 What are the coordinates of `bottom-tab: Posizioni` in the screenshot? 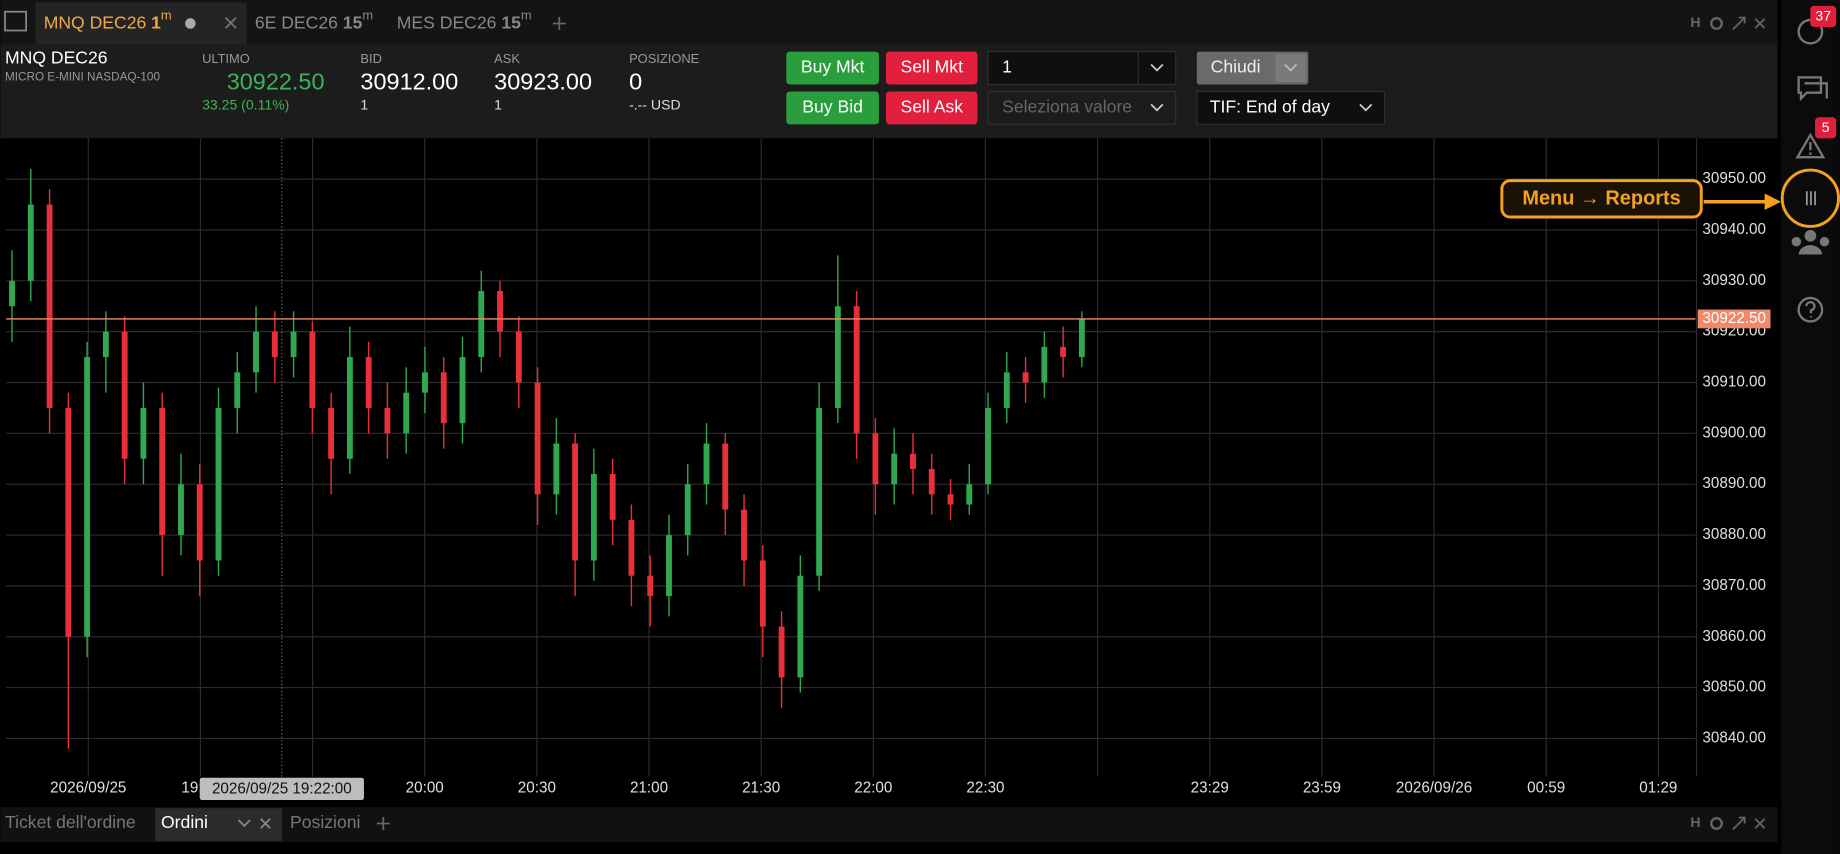 It's located at (325, 822).